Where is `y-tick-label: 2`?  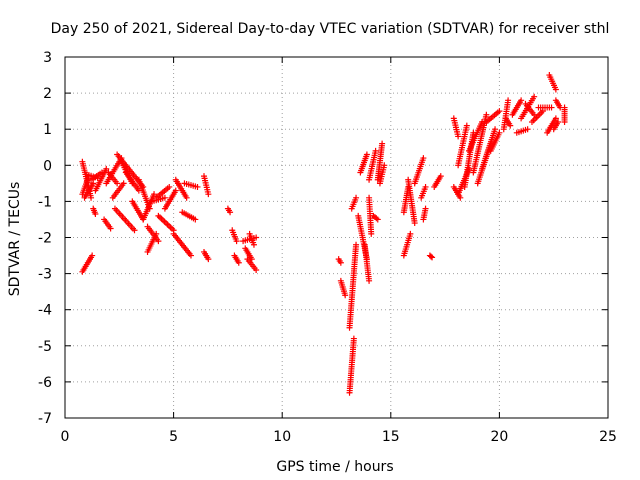
y-tick-label: 2 is located at coordinates (47, 94).